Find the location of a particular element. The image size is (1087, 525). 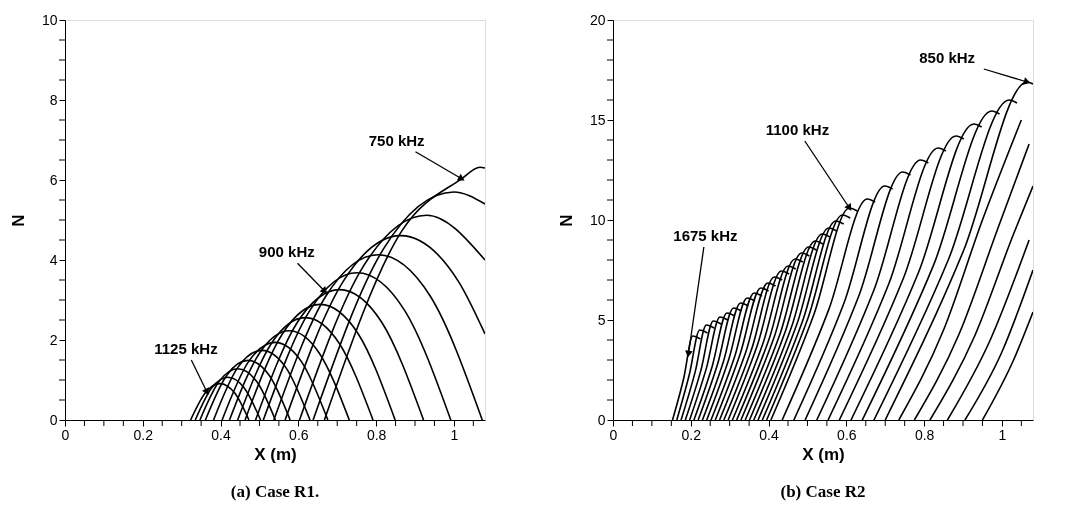

y-tick-label: 15 is located at coordinates (597, 119).